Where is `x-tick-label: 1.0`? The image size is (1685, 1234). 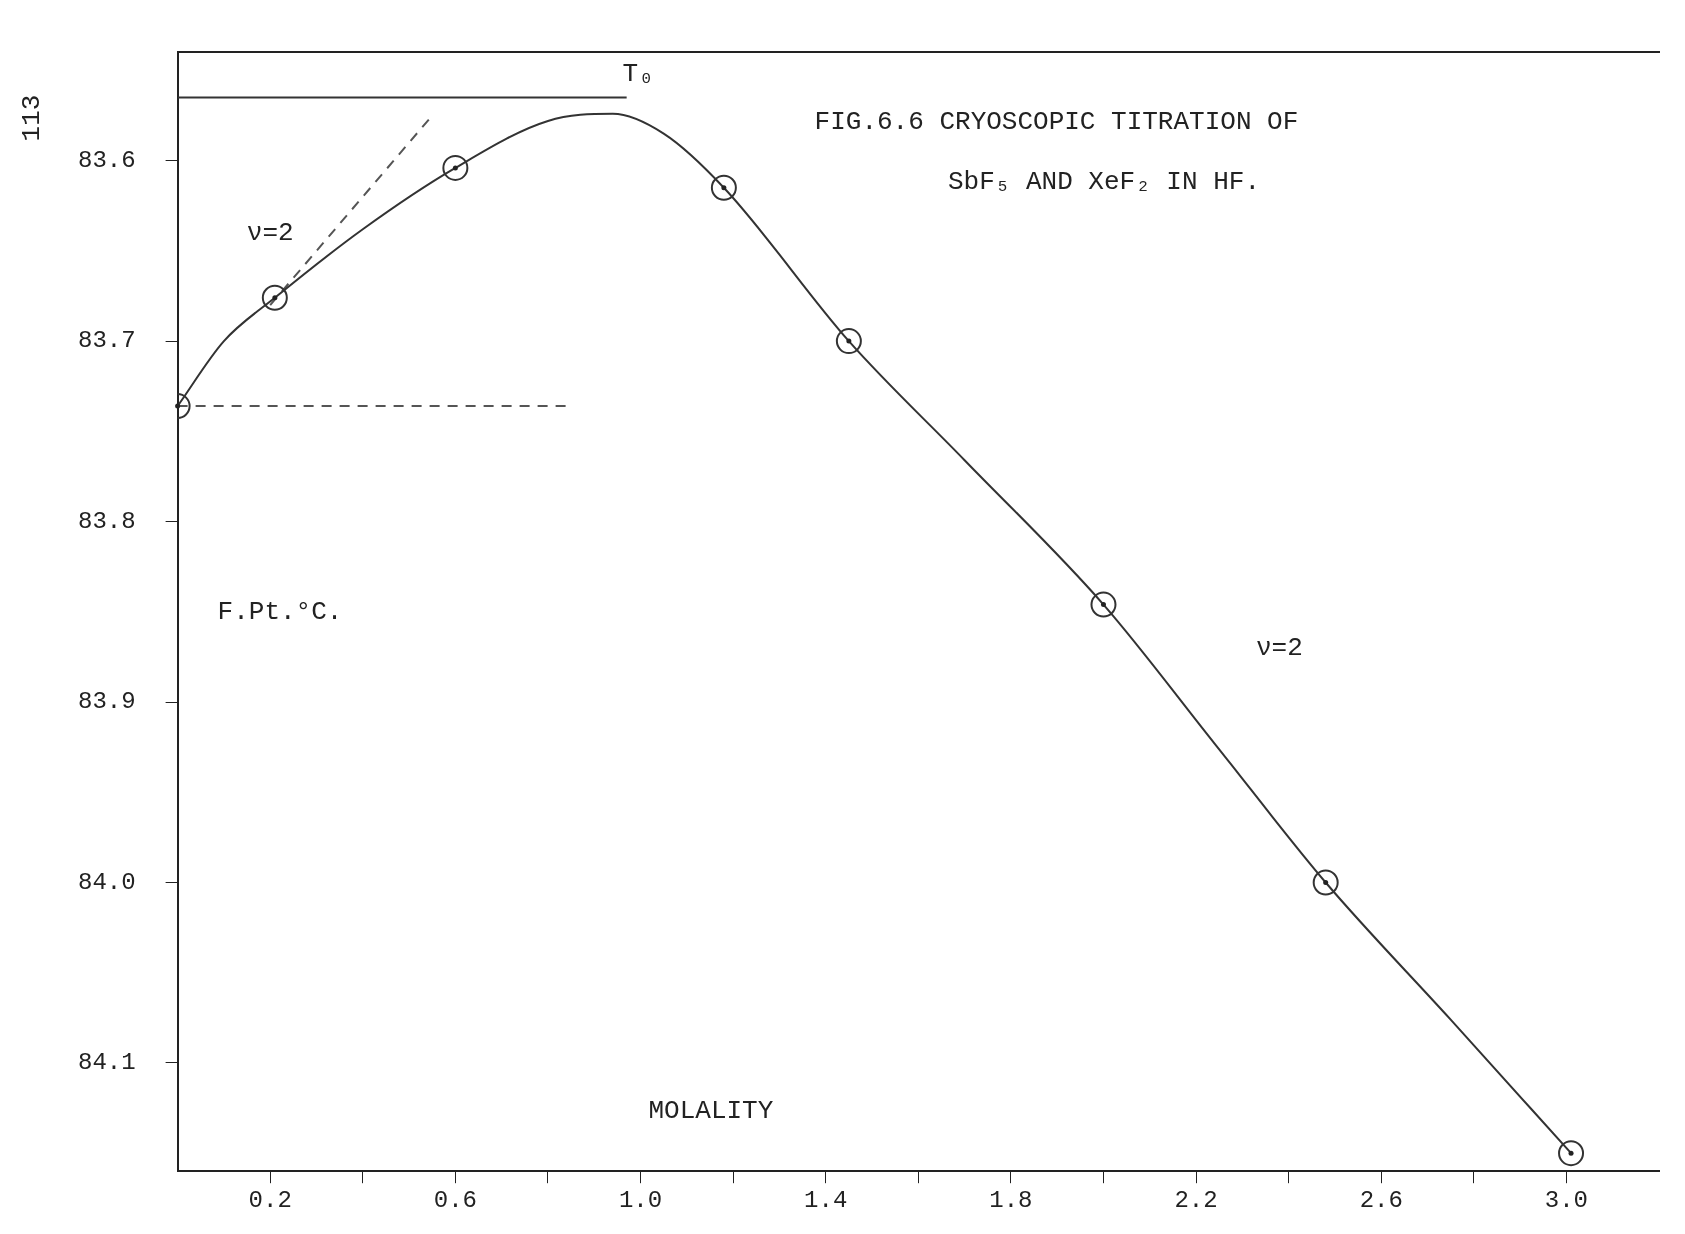
x-tick-label: 1.0 is located at coordinates (640, 1200).